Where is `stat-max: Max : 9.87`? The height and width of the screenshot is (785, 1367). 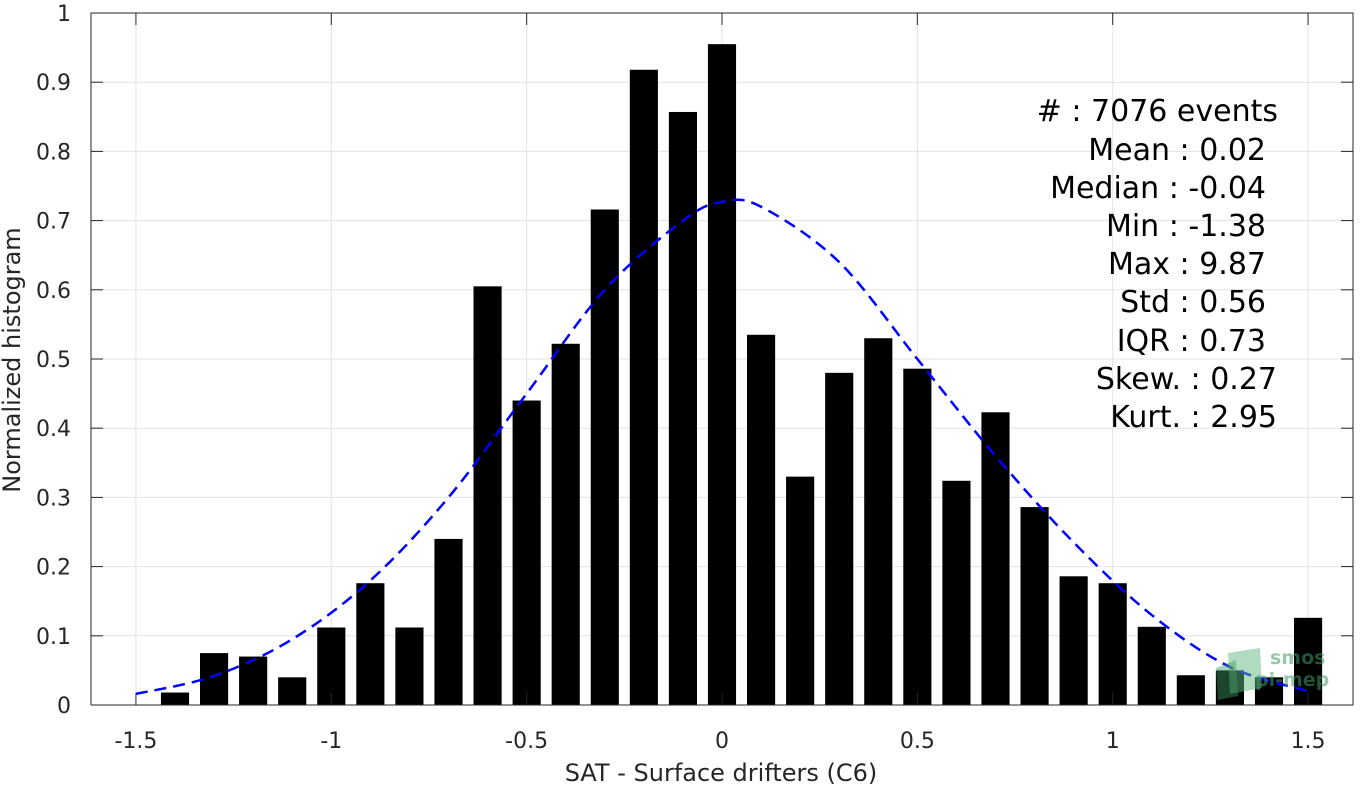
stat-max: Max : 9.87 is located at coordinates (1187, 264).